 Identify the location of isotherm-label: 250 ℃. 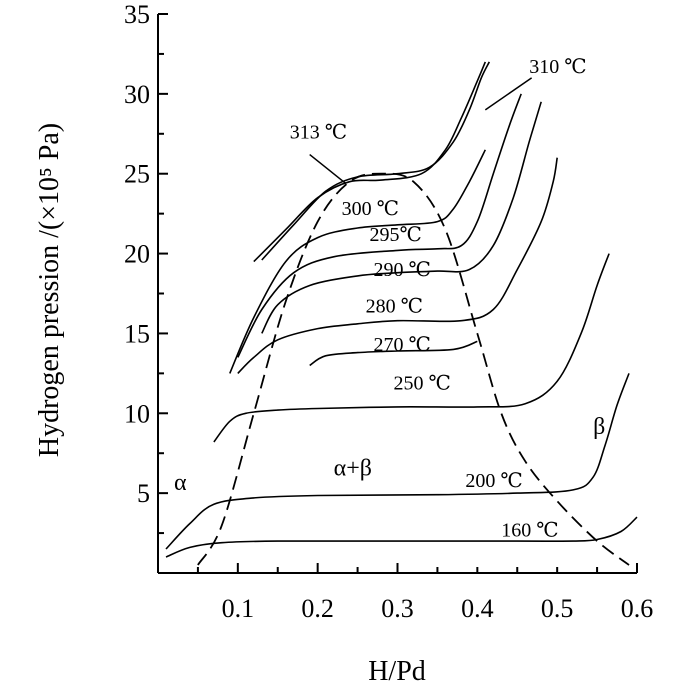
(422, 383).